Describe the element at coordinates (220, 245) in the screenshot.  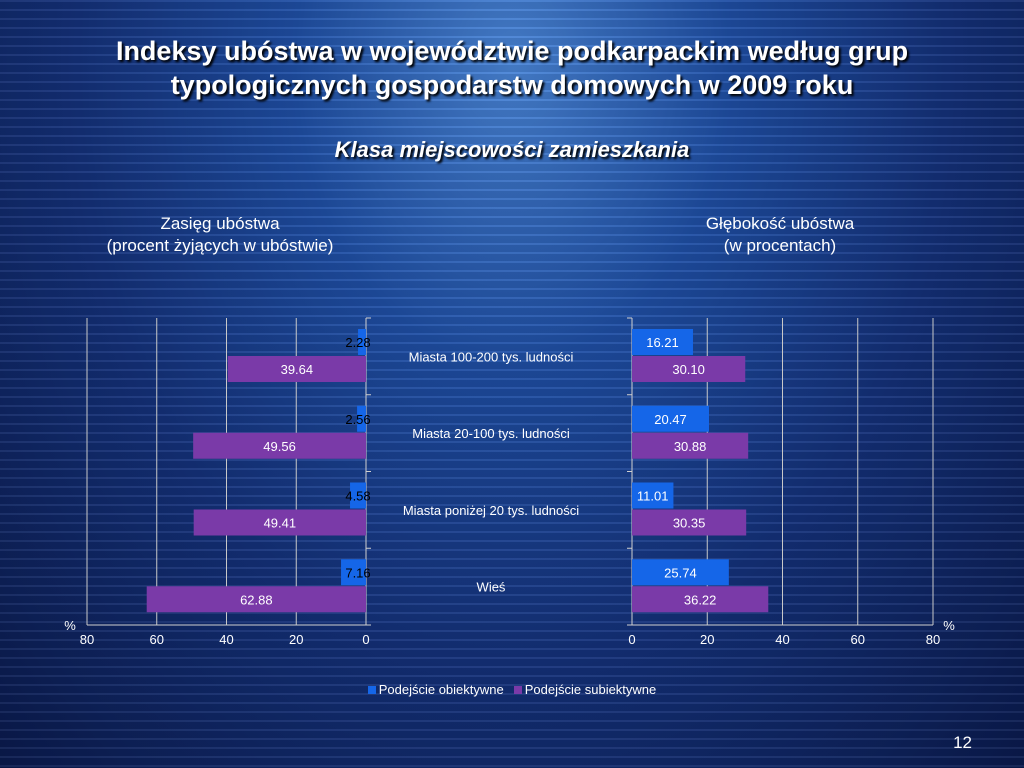
I see `left-panel-title-line2: (procent żyjących w ubóstwie)` at that location.